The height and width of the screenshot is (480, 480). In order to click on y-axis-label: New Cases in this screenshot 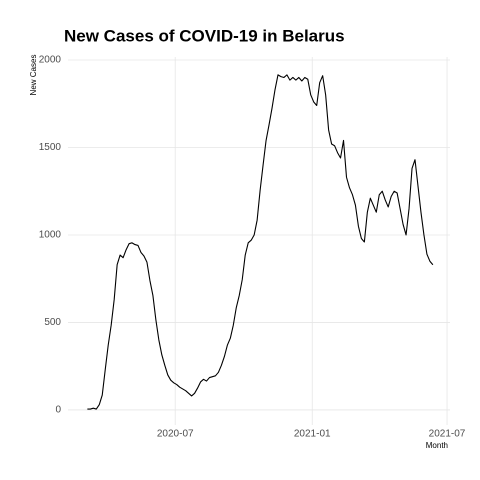, I will do `click(33, 75)`.